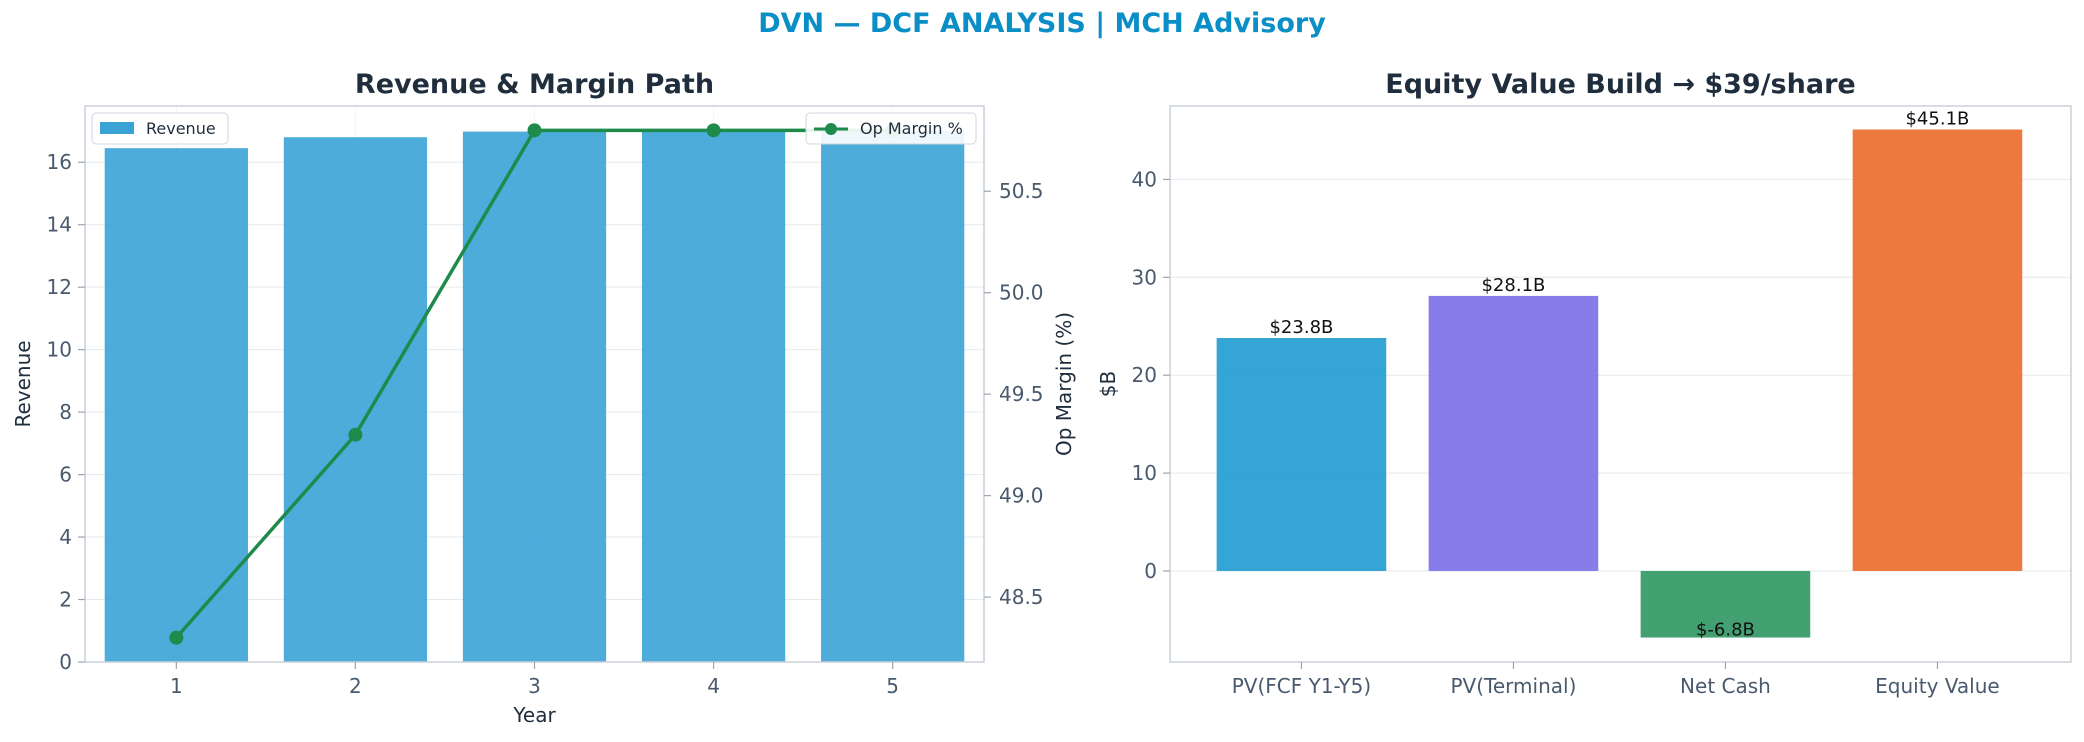 This screenshot has height=742, width=2084. I want to click on left-y-tick-label: 14, so click(59, 225).